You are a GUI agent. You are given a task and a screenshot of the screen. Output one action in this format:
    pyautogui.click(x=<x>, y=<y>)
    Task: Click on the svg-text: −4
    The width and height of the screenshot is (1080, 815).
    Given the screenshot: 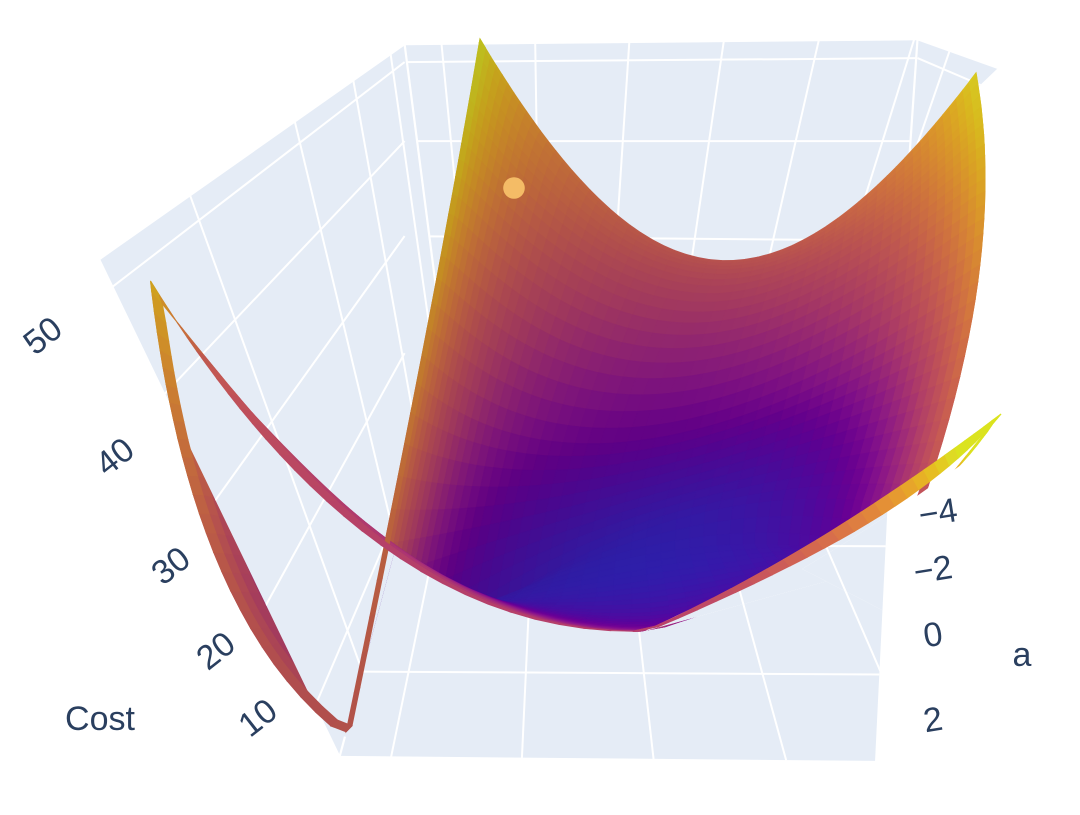 What is the action you would take?
    pyautogui.click(x=938, y=513)
    